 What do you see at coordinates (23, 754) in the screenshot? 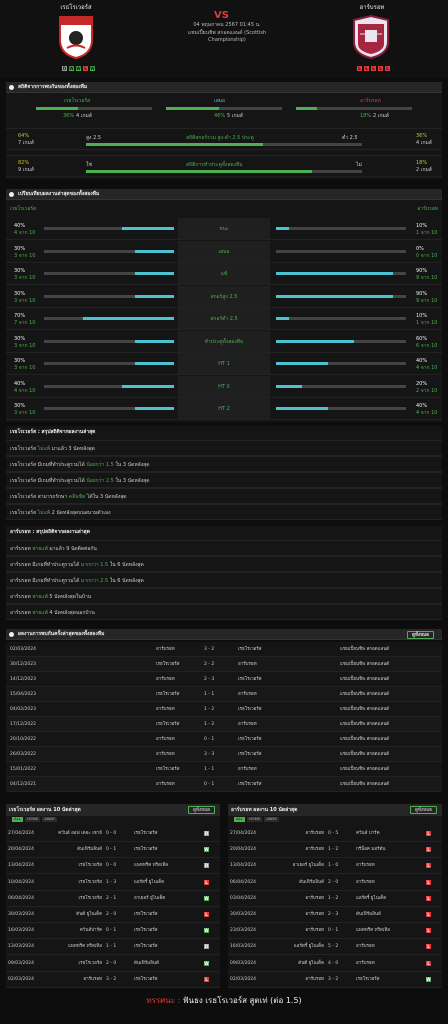
I see `h2h-date: 26/03/2022` at bounding box center [23, 754].